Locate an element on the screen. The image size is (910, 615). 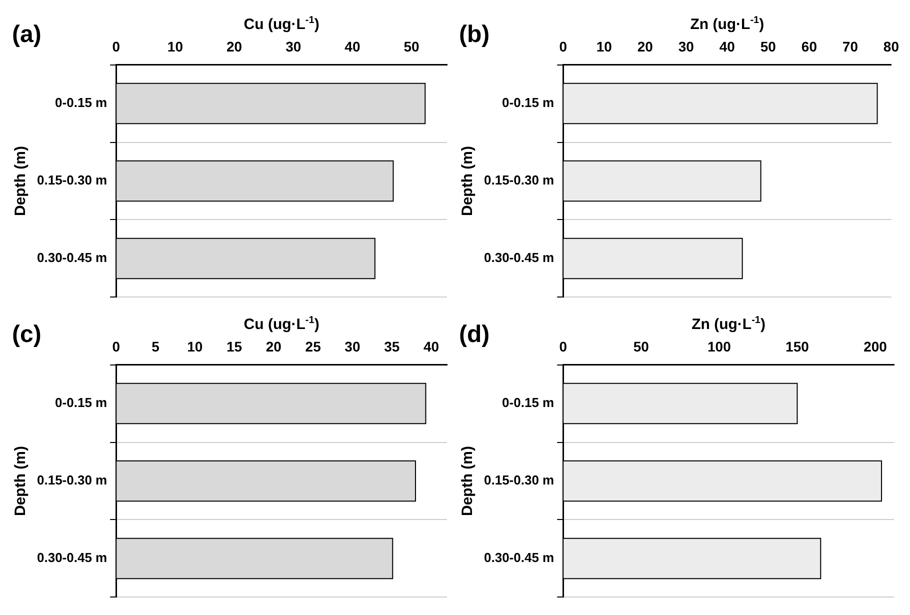
x-tick-label: 60 is located at coordinates (809, 46).